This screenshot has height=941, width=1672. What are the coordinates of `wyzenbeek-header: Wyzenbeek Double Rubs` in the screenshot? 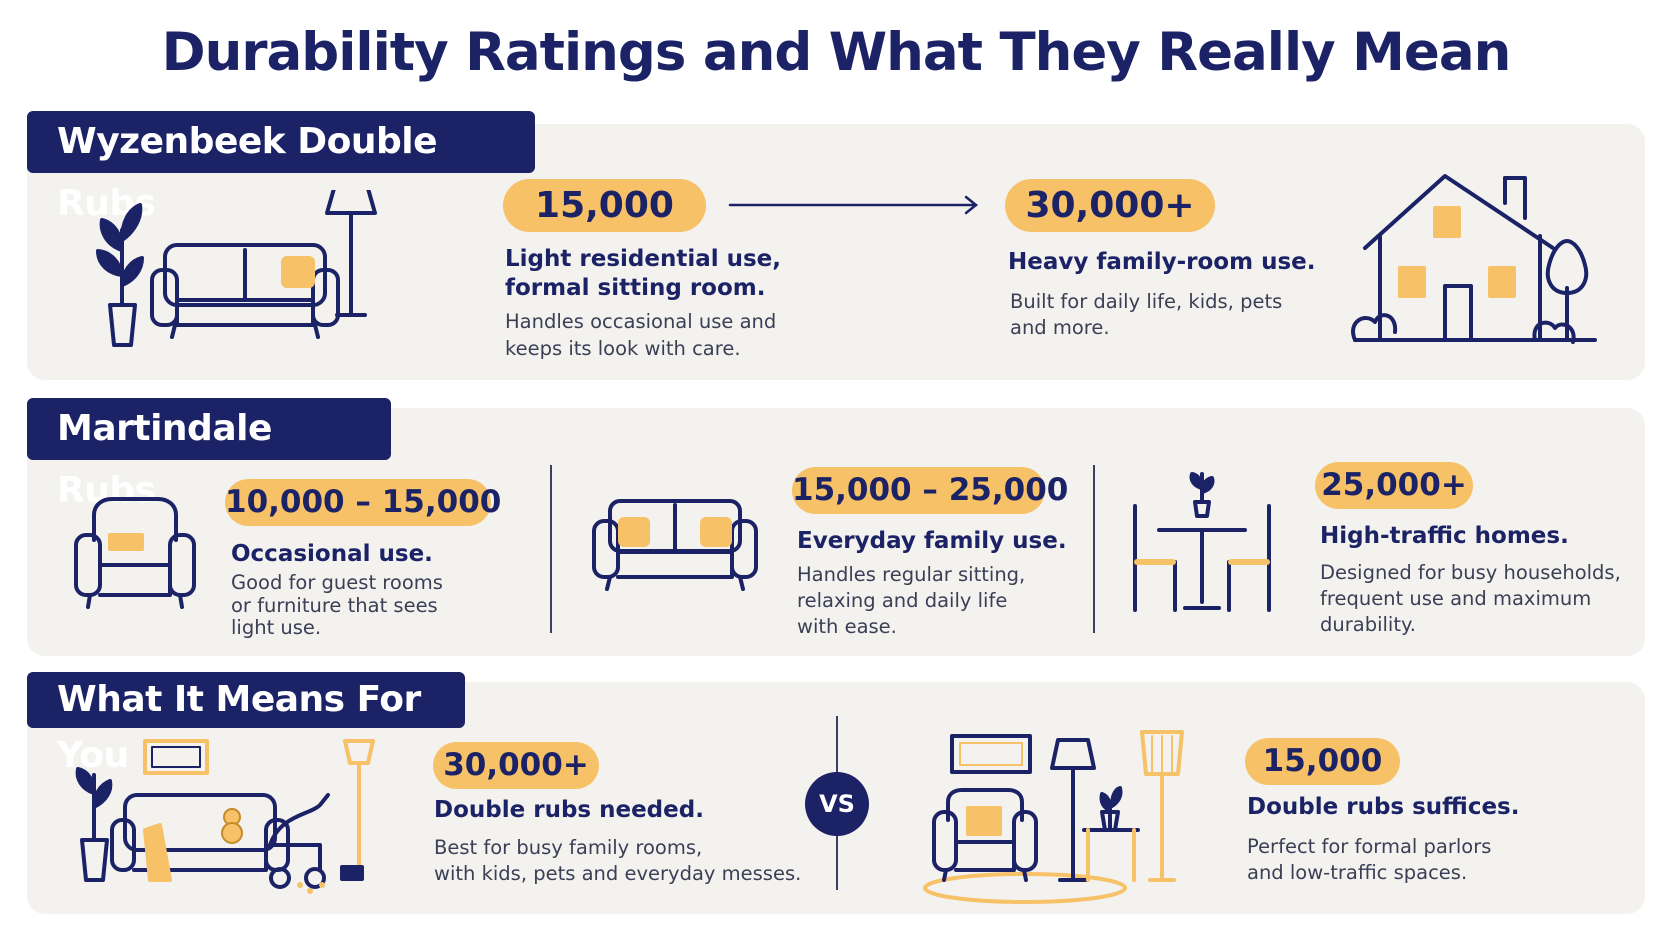 It's located at (281, 167).